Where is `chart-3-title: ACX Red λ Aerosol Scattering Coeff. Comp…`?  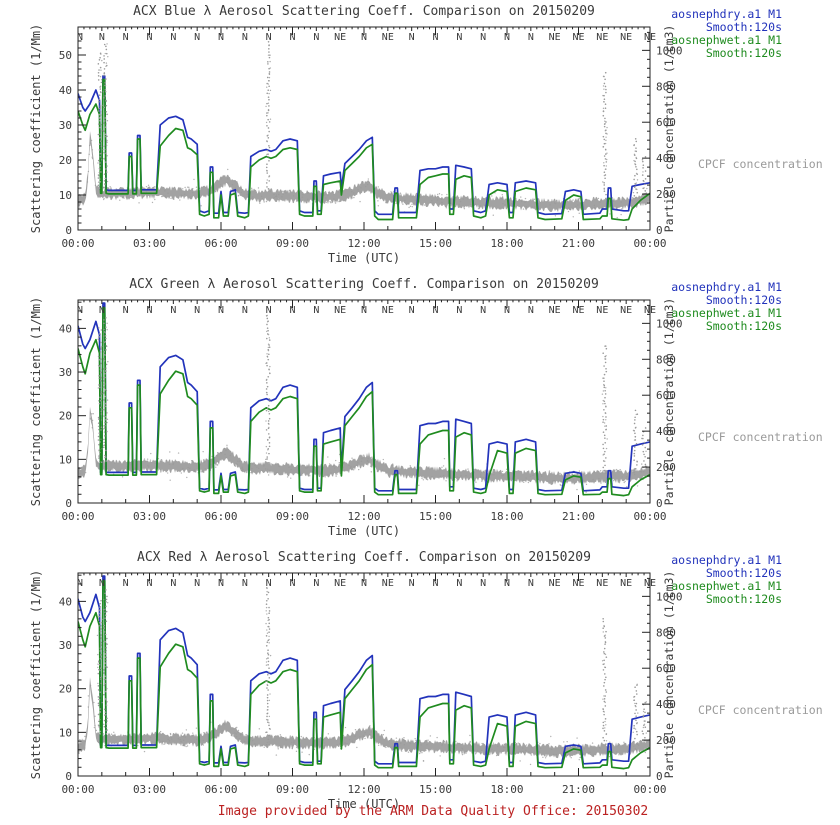
chart-3-title: ACX Red λ Aerosol Scattering Coeff. Comp… is located at coordinates (364, 557).